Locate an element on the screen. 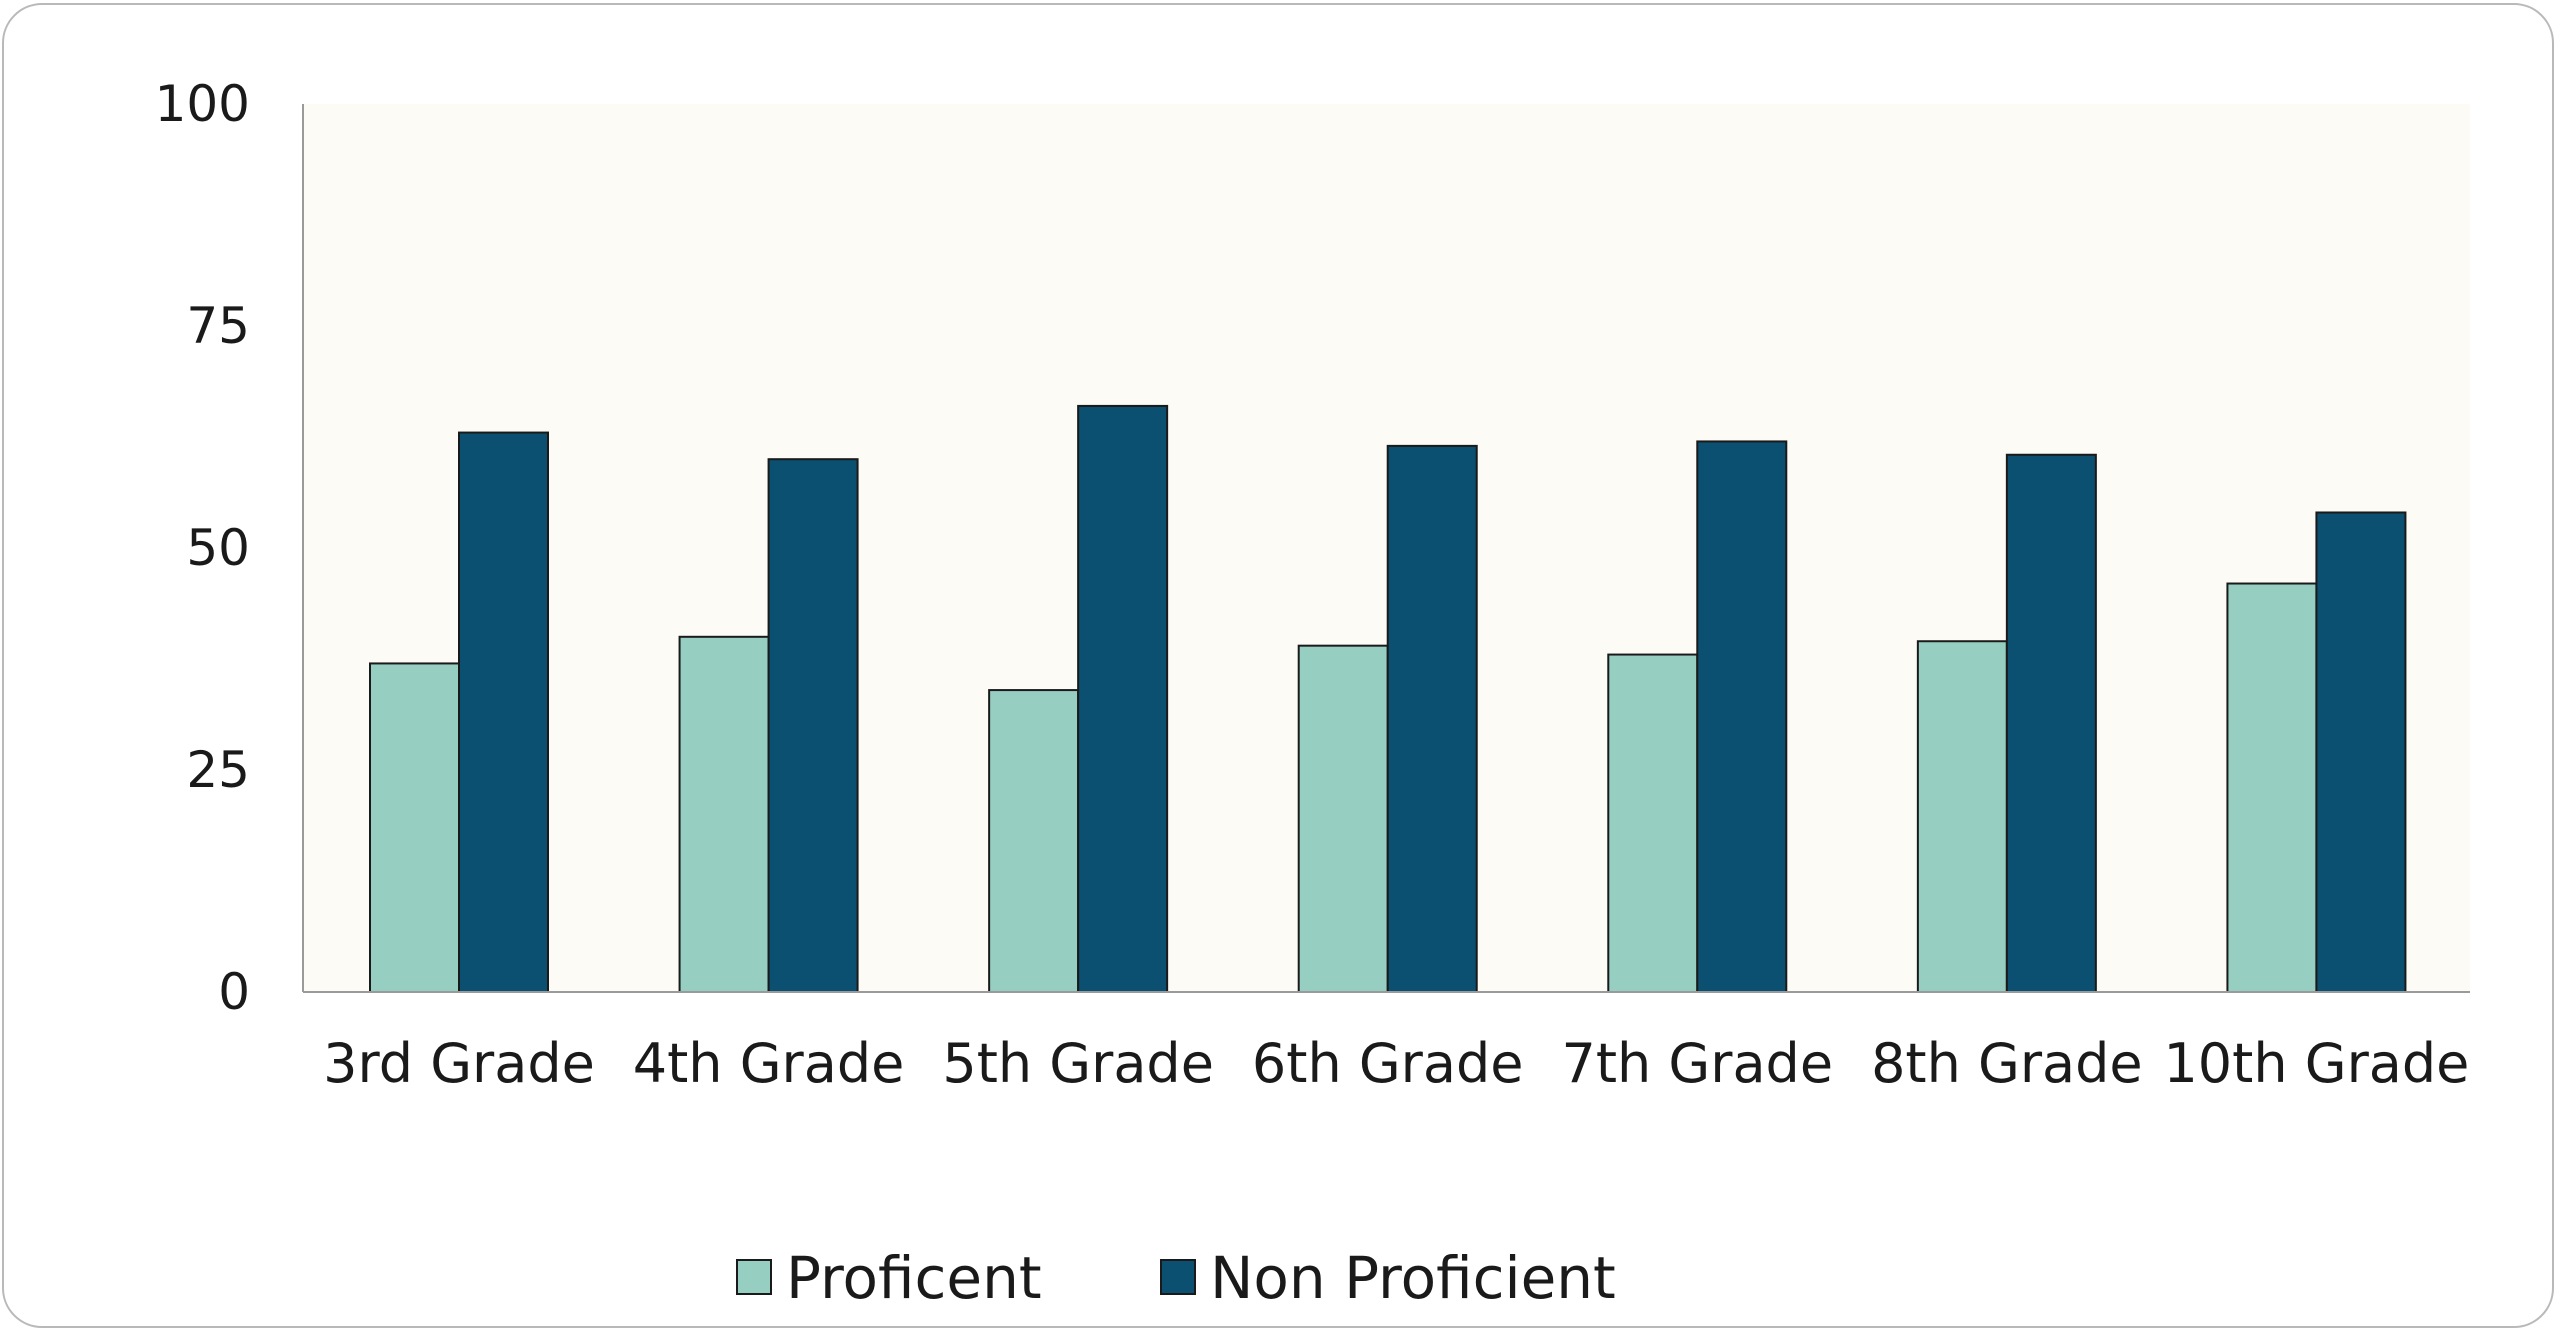  y-tick-labels: 0 25 50 75 100 is located at coordinates (202, 548).